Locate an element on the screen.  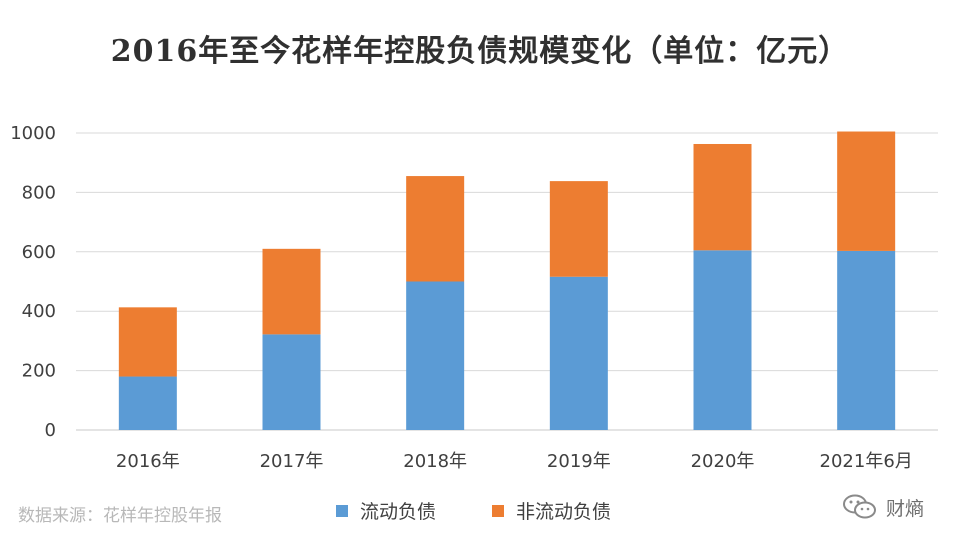
source-note: 数据来源：花样年控股年报 is located at coordinates (120, 516).